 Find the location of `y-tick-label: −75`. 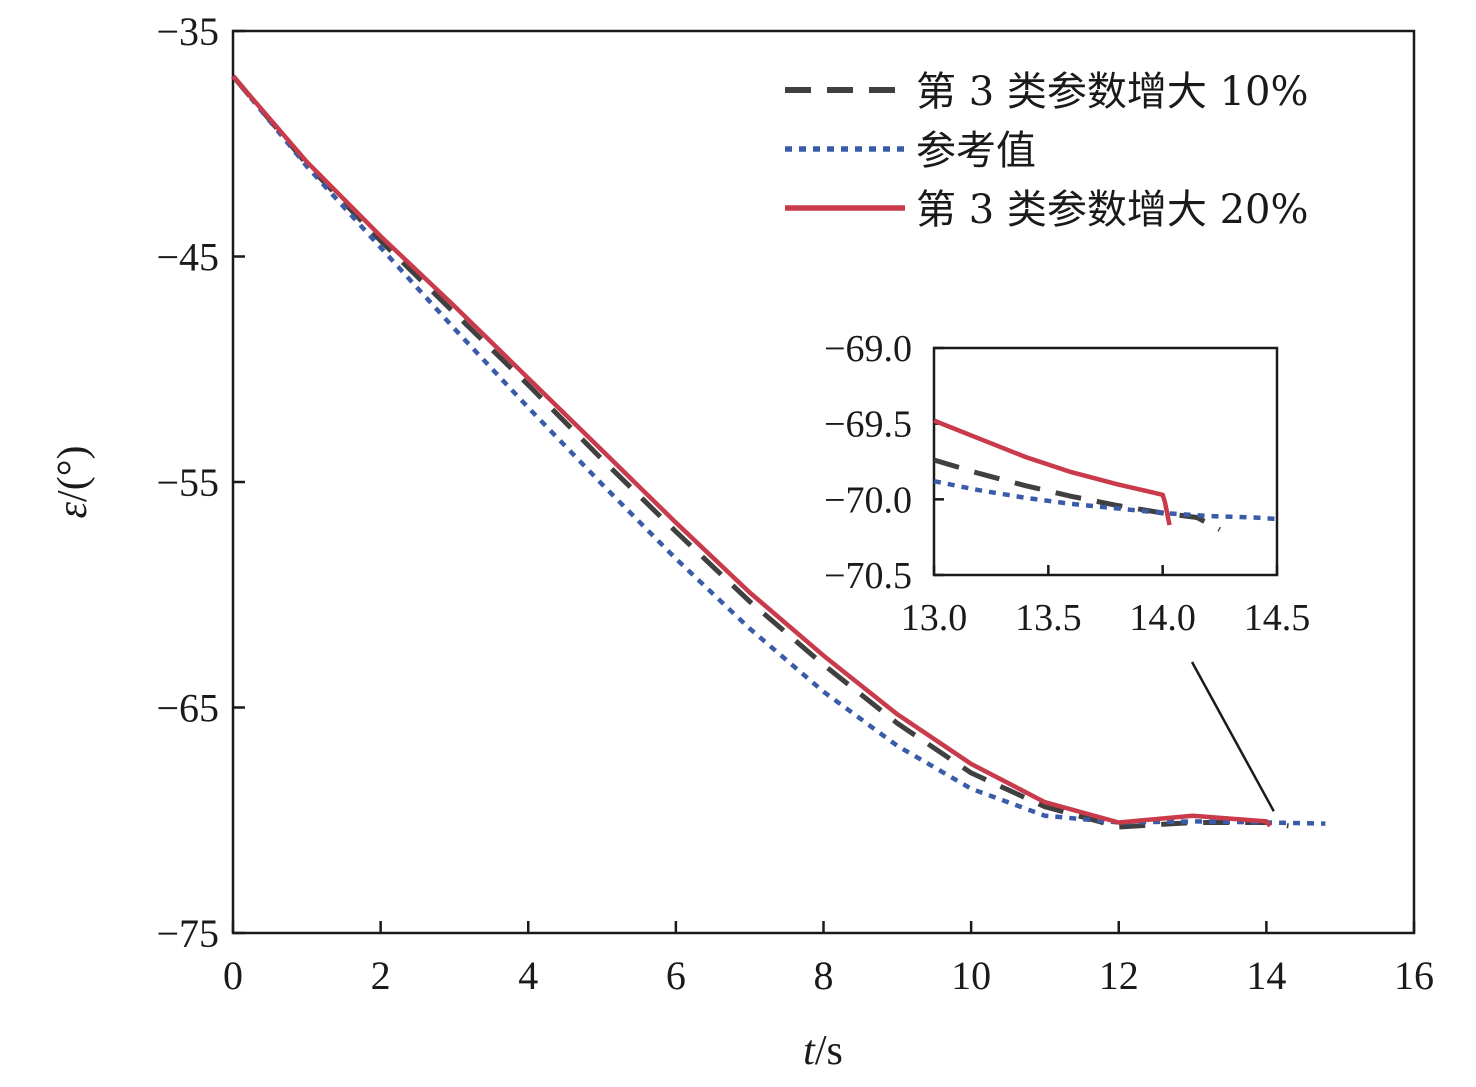

y-tick-label: −75 is located at coordinates (187, 933).